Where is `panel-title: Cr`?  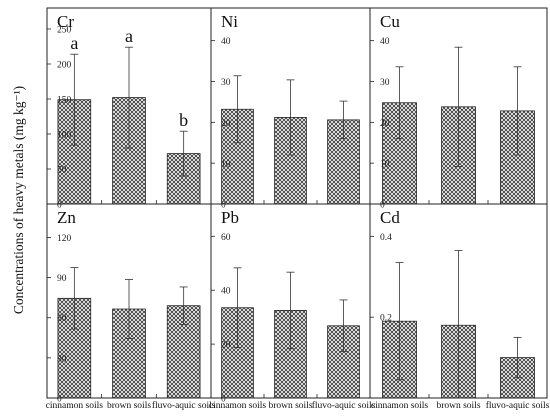
panel-title: Cr is located at coordinates (65, 21).